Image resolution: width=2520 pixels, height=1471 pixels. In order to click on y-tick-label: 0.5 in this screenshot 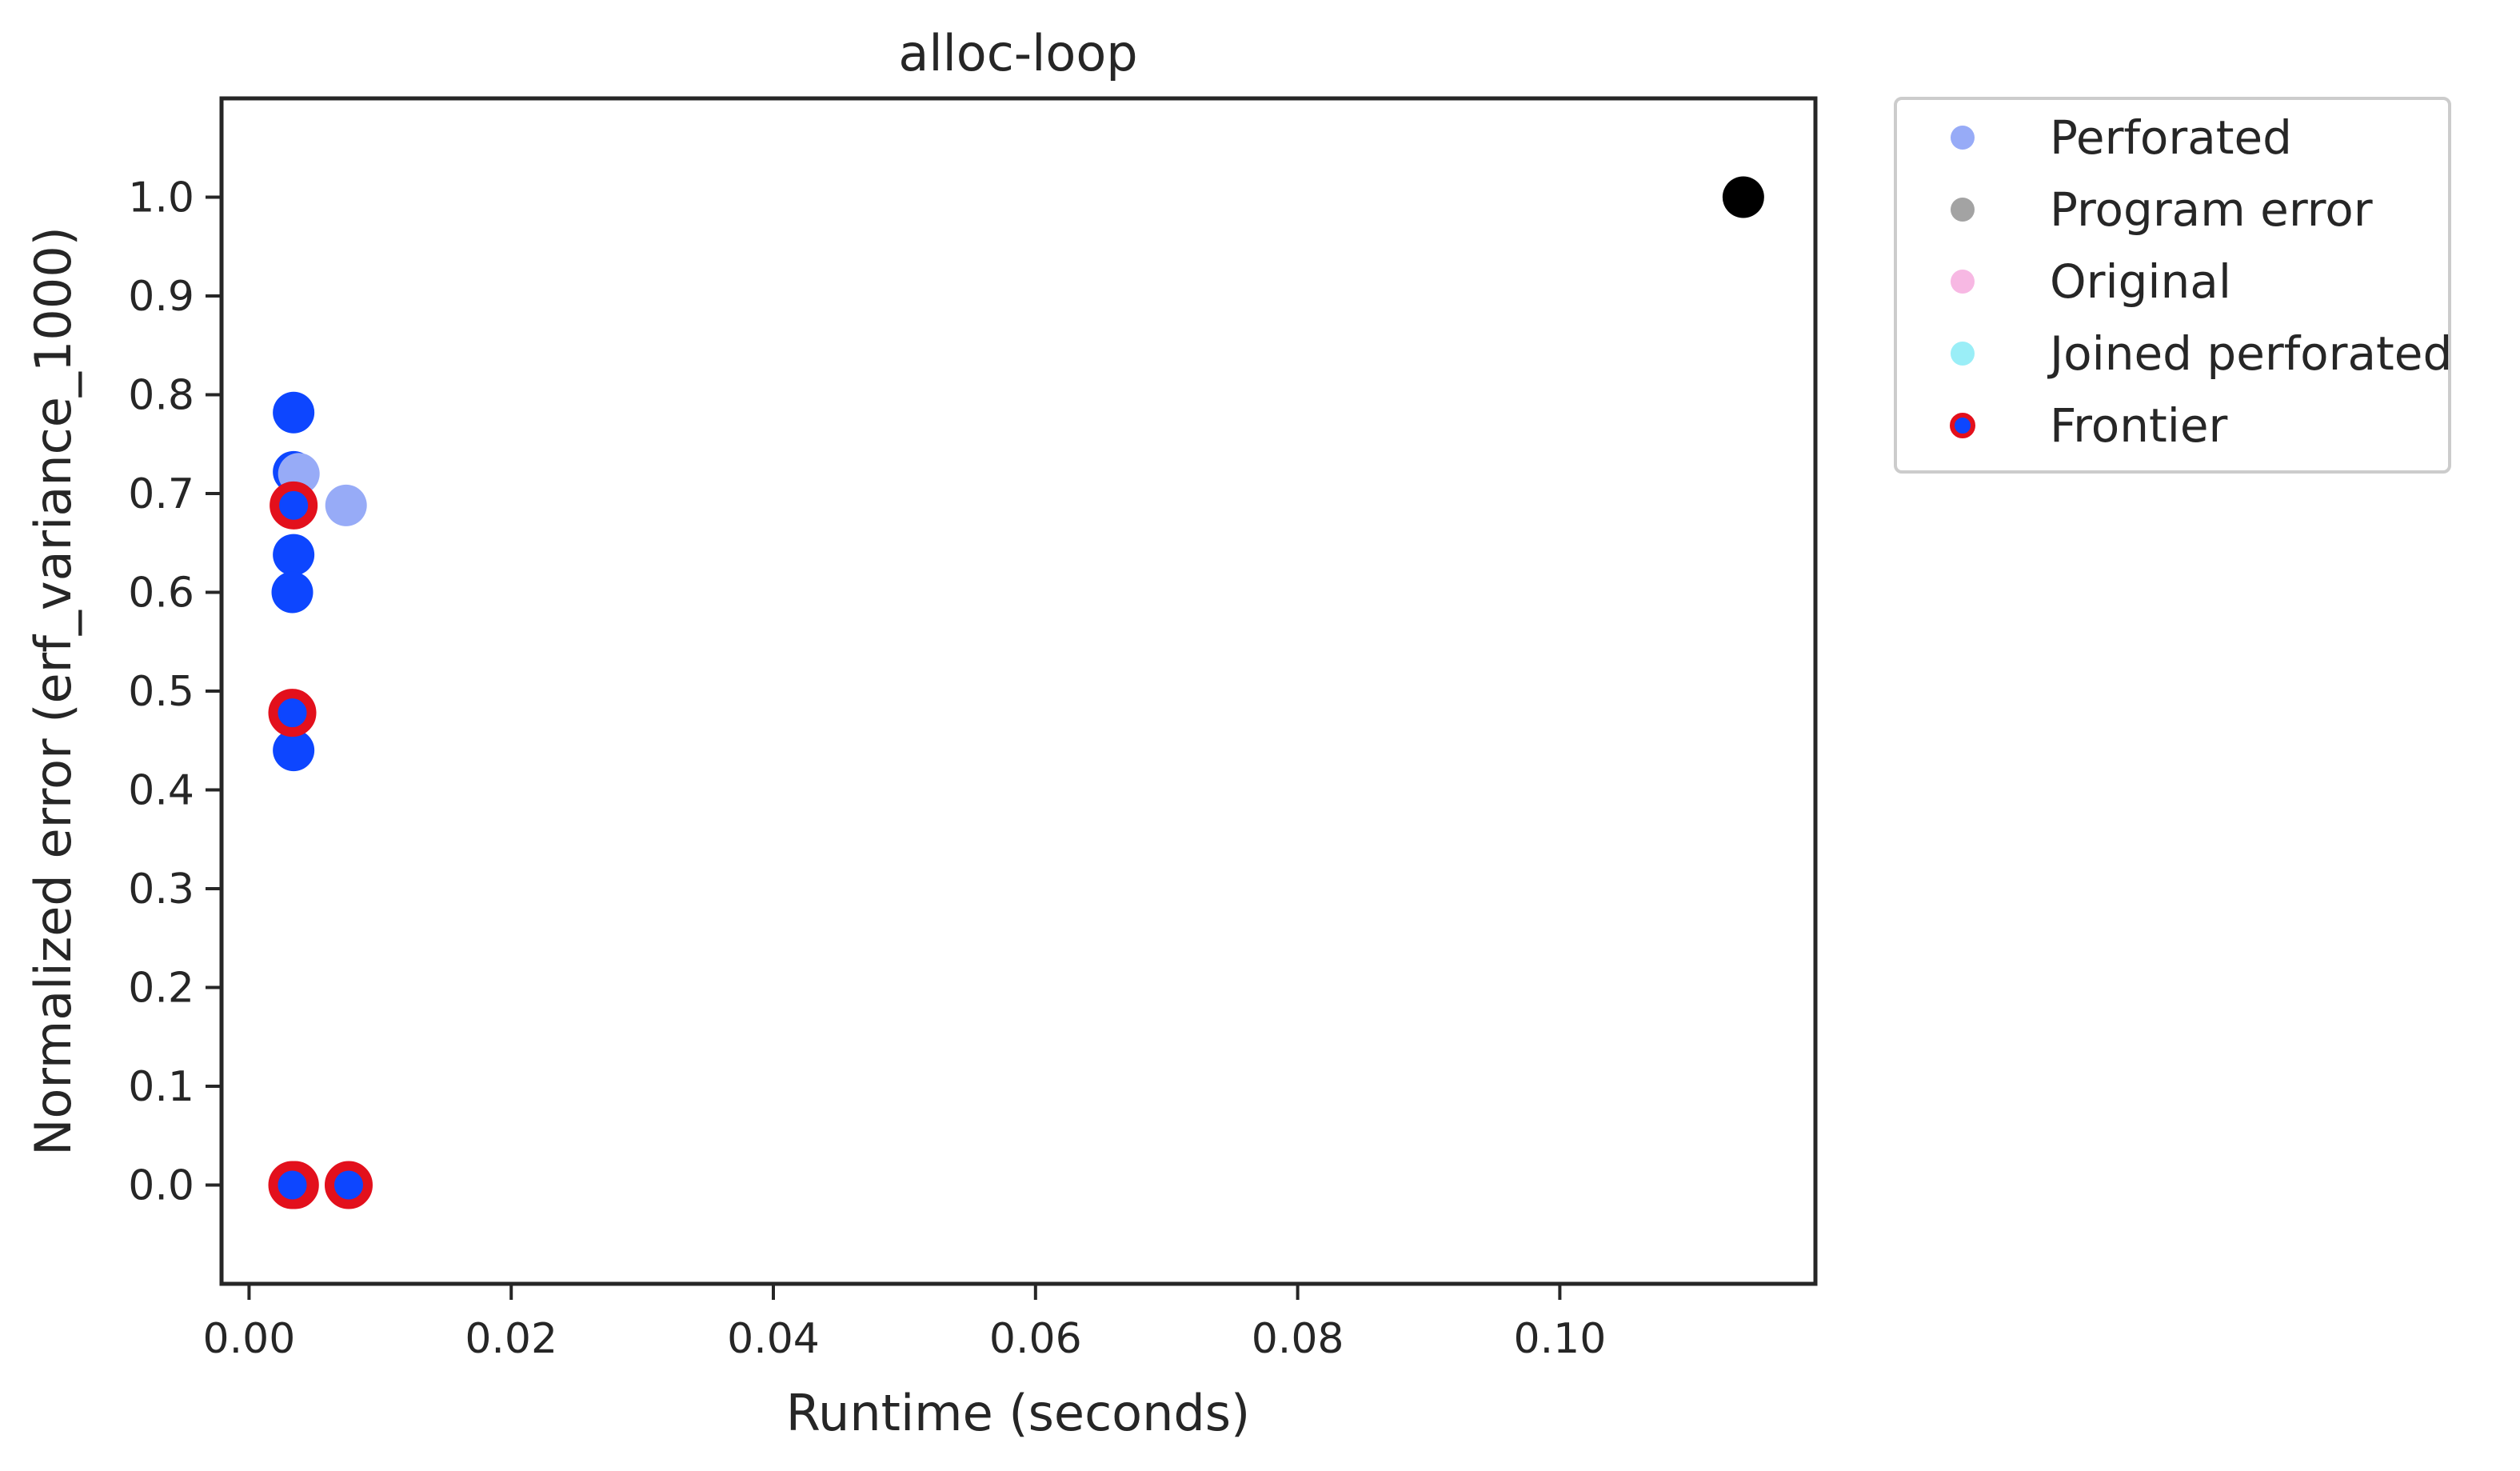, I will do `click(161, 692)`.